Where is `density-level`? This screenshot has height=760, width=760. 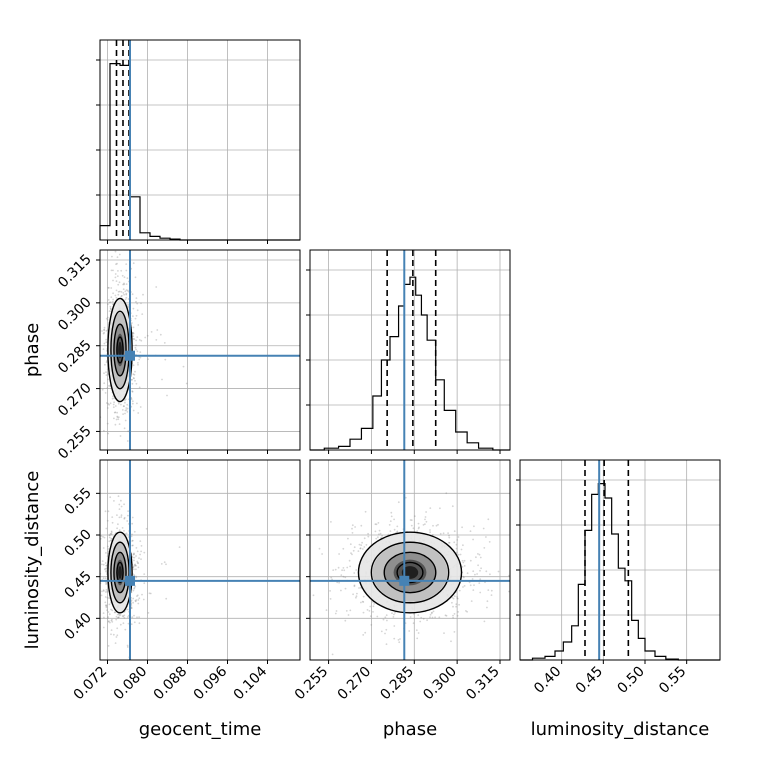
density-level is located at coordinates (410, 572).